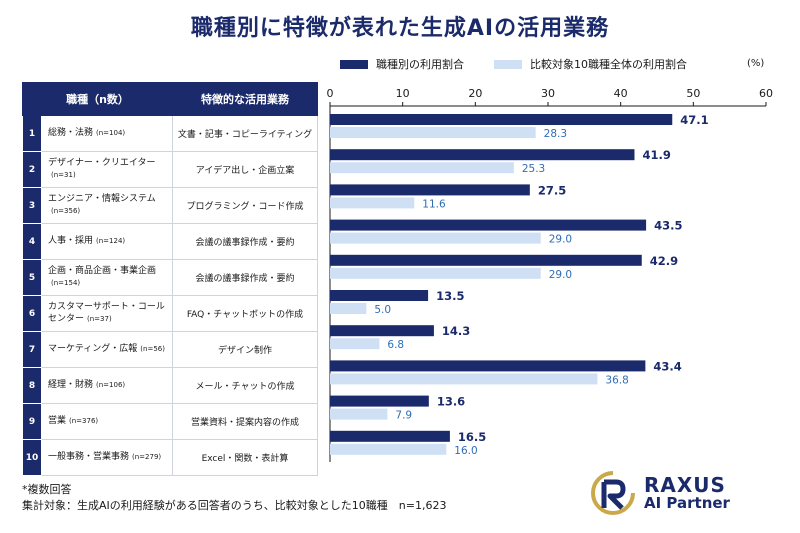 The image size is (800, 533). I want to click on use-cell: FAQ・チャットボットの作成, so click(245, 313).